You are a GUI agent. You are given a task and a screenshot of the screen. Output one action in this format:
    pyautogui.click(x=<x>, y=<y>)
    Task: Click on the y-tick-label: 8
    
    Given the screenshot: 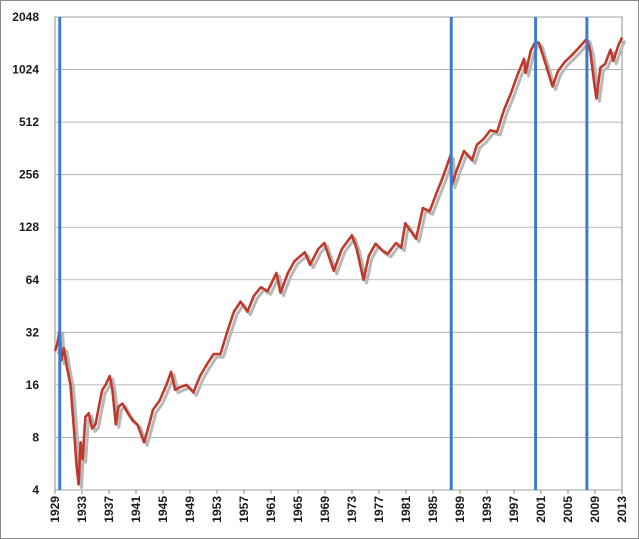 What is the action you would take?
    pyautogui.click(x=35, y=437)
    